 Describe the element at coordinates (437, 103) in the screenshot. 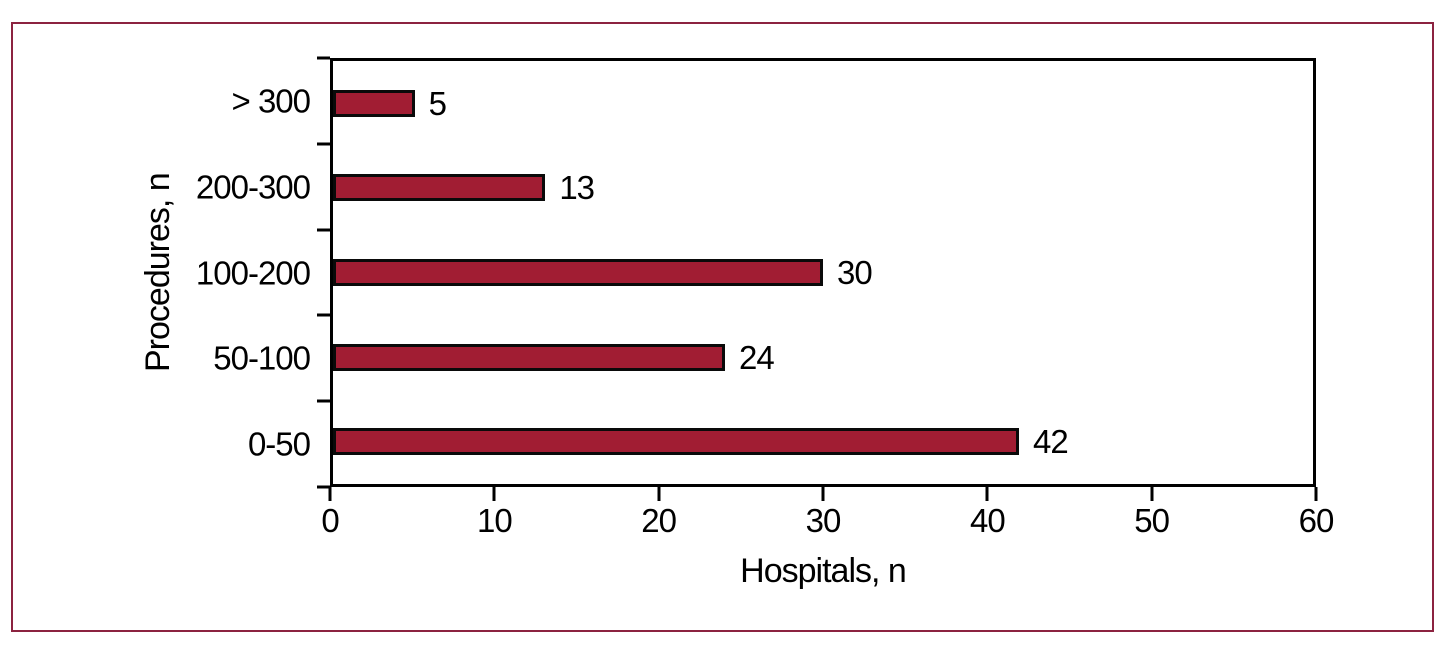

I see `bar-value-label: 5` at that location.